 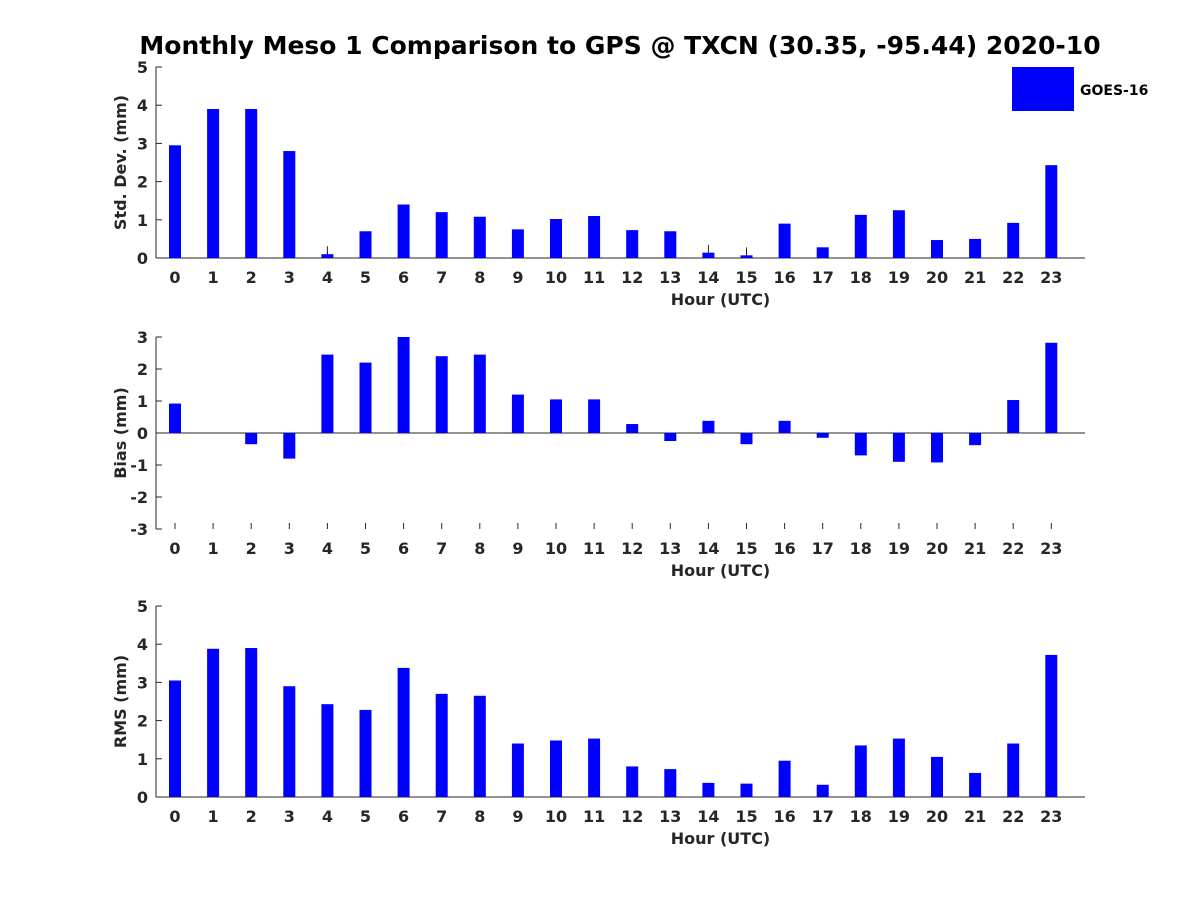 What do you see at coordinates (1051, 548) in the screenshot?
I see `x-tick-label: 23` at bounding box center [1051, 548].